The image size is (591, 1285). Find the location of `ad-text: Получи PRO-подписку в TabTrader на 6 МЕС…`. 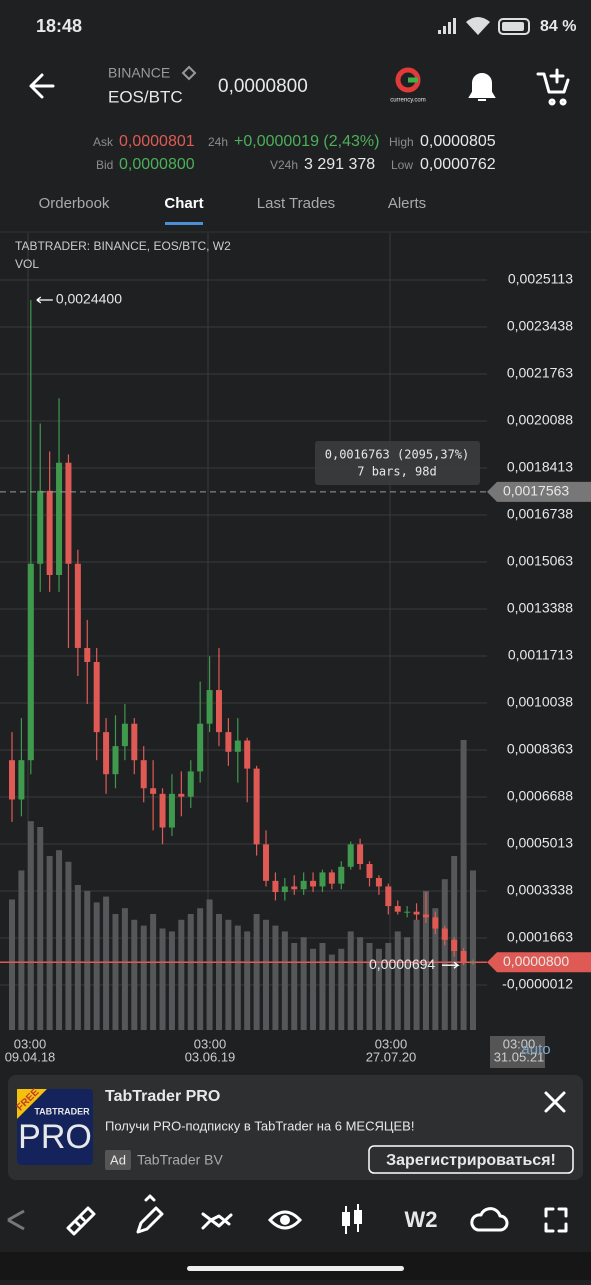

ad-text: Получи PRO-подписку в TabTrader на 6 МЕС… is located at coordinates (259, 1125).